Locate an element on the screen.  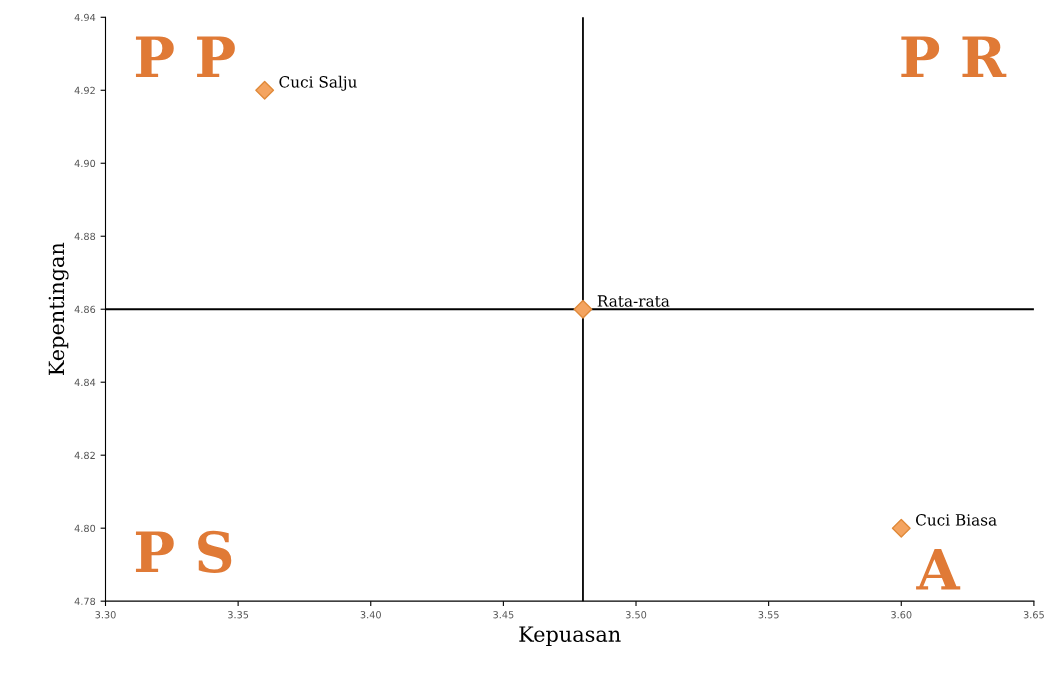
y-tick-label: 4.92 is located at coordinates (84, 90).